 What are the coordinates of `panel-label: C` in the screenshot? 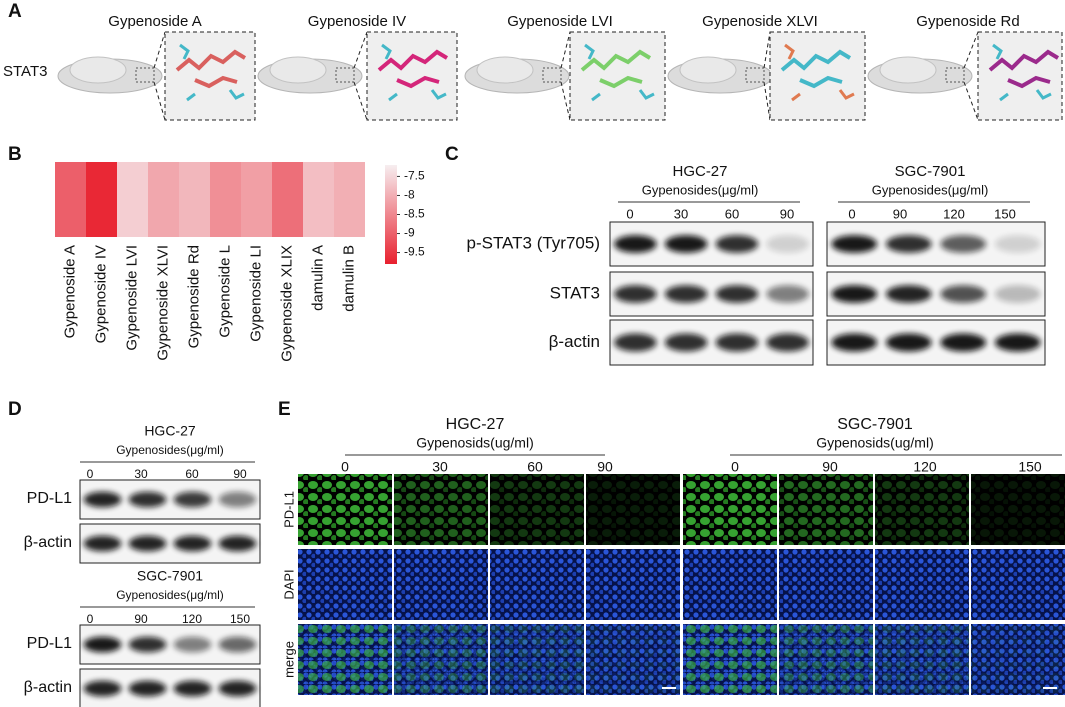 It's located at (452, 154).